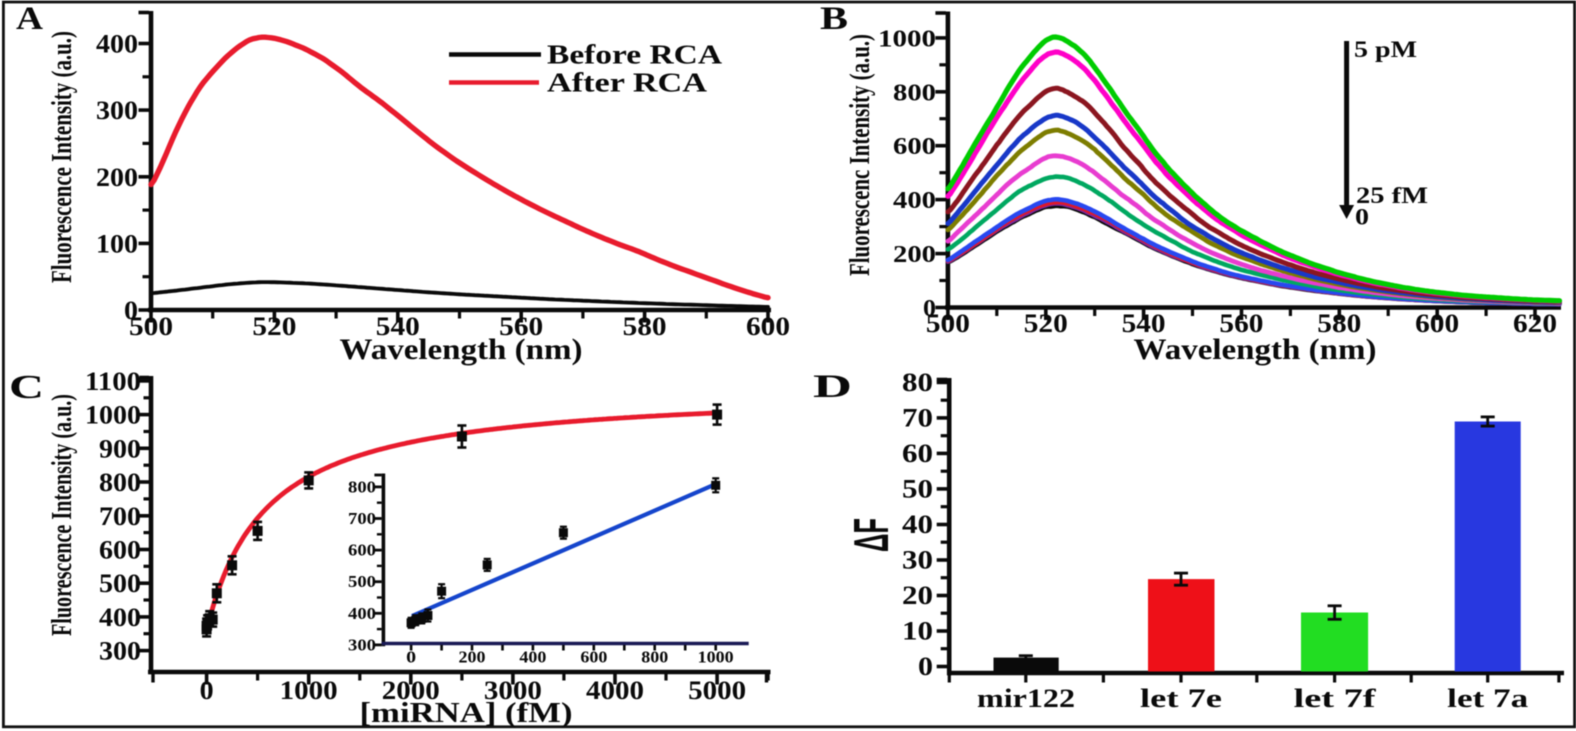 This screenshot has width=1576, height=731. Describe the element at coordinates (834, 19) in the screenshot. I see `svg-text: B` at that location.